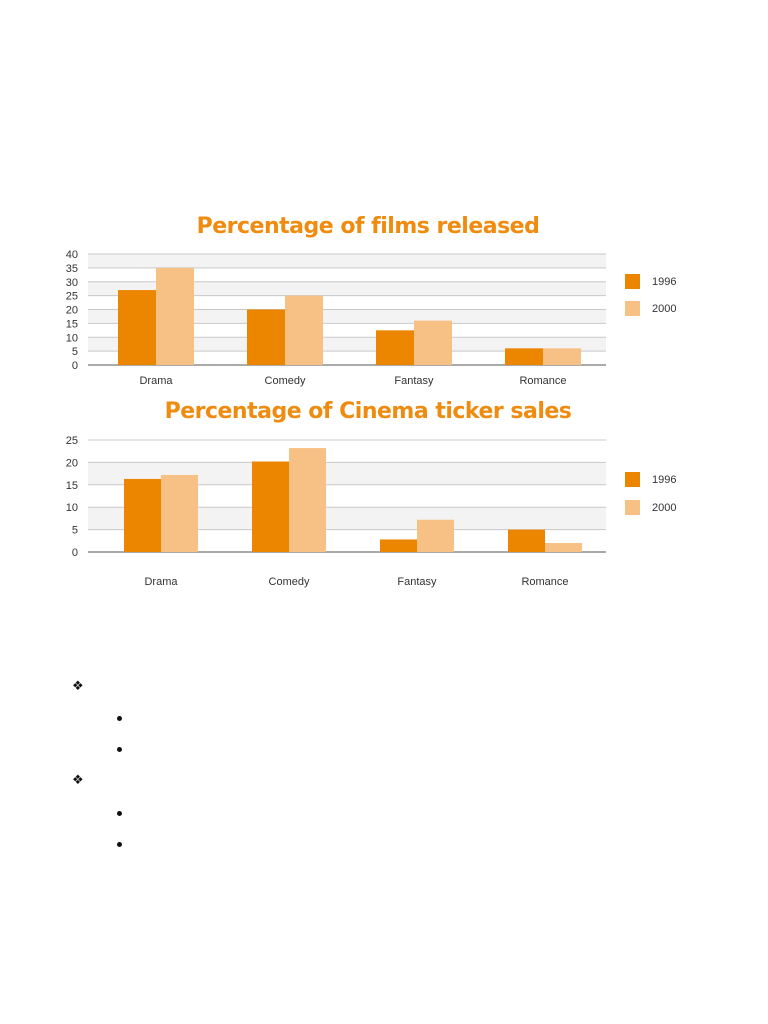 This screenshot has height=1024, width=768. Describe the element at coordinates (72, 269) in the screenshot. I see `y-tick-label: 35` at that location.